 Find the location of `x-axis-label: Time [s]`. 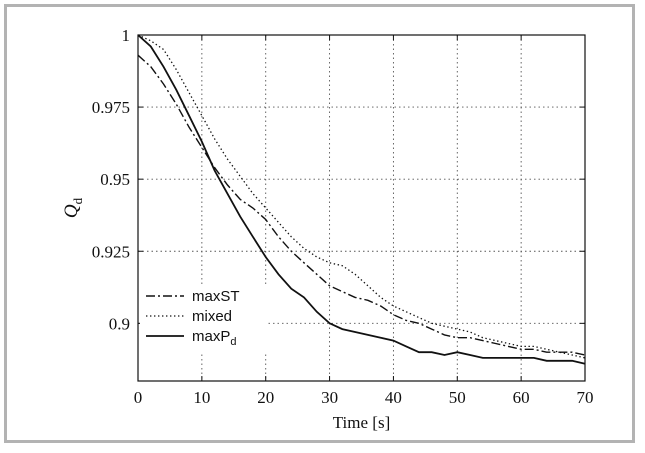

x-axis-label: Time [s] is located at coordinates (361, 422).